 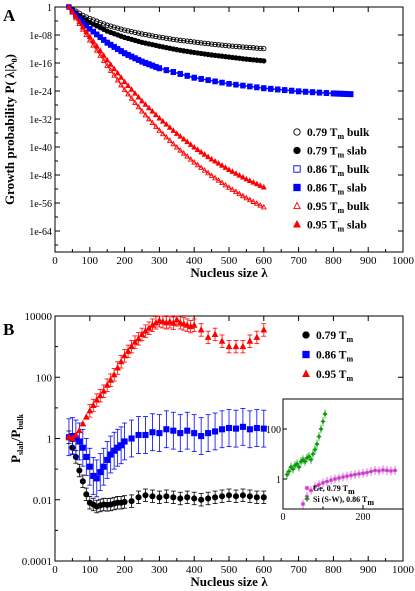 What do you see at coordinates (403, 570) in the screenshot?
I see `x-tick-label-b: 1000` at bounding box center [403, 570].